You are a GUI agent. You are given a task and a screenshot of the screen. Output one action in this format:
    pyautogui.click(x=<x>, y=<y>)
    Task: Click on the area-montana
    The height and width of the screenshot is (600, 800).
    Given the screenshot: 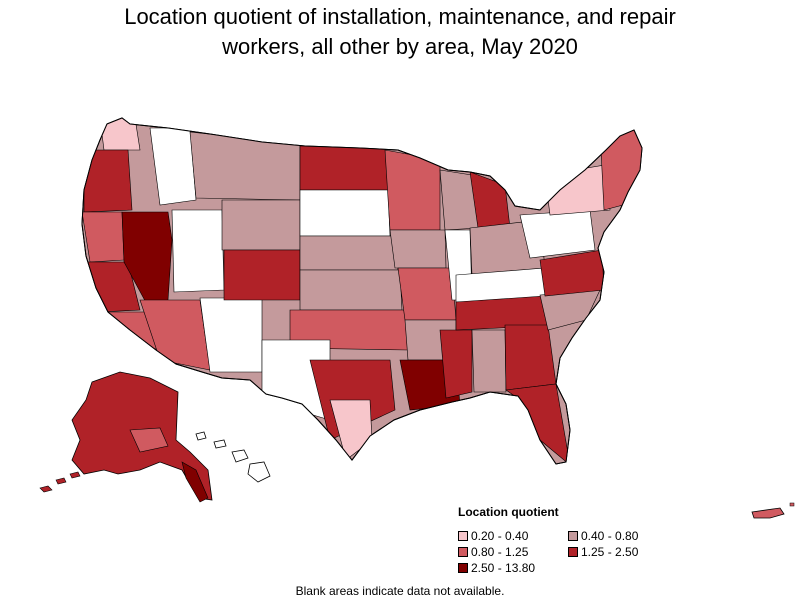 What is the action you would take?
    pyautogui.click(x=245, y=166)
    